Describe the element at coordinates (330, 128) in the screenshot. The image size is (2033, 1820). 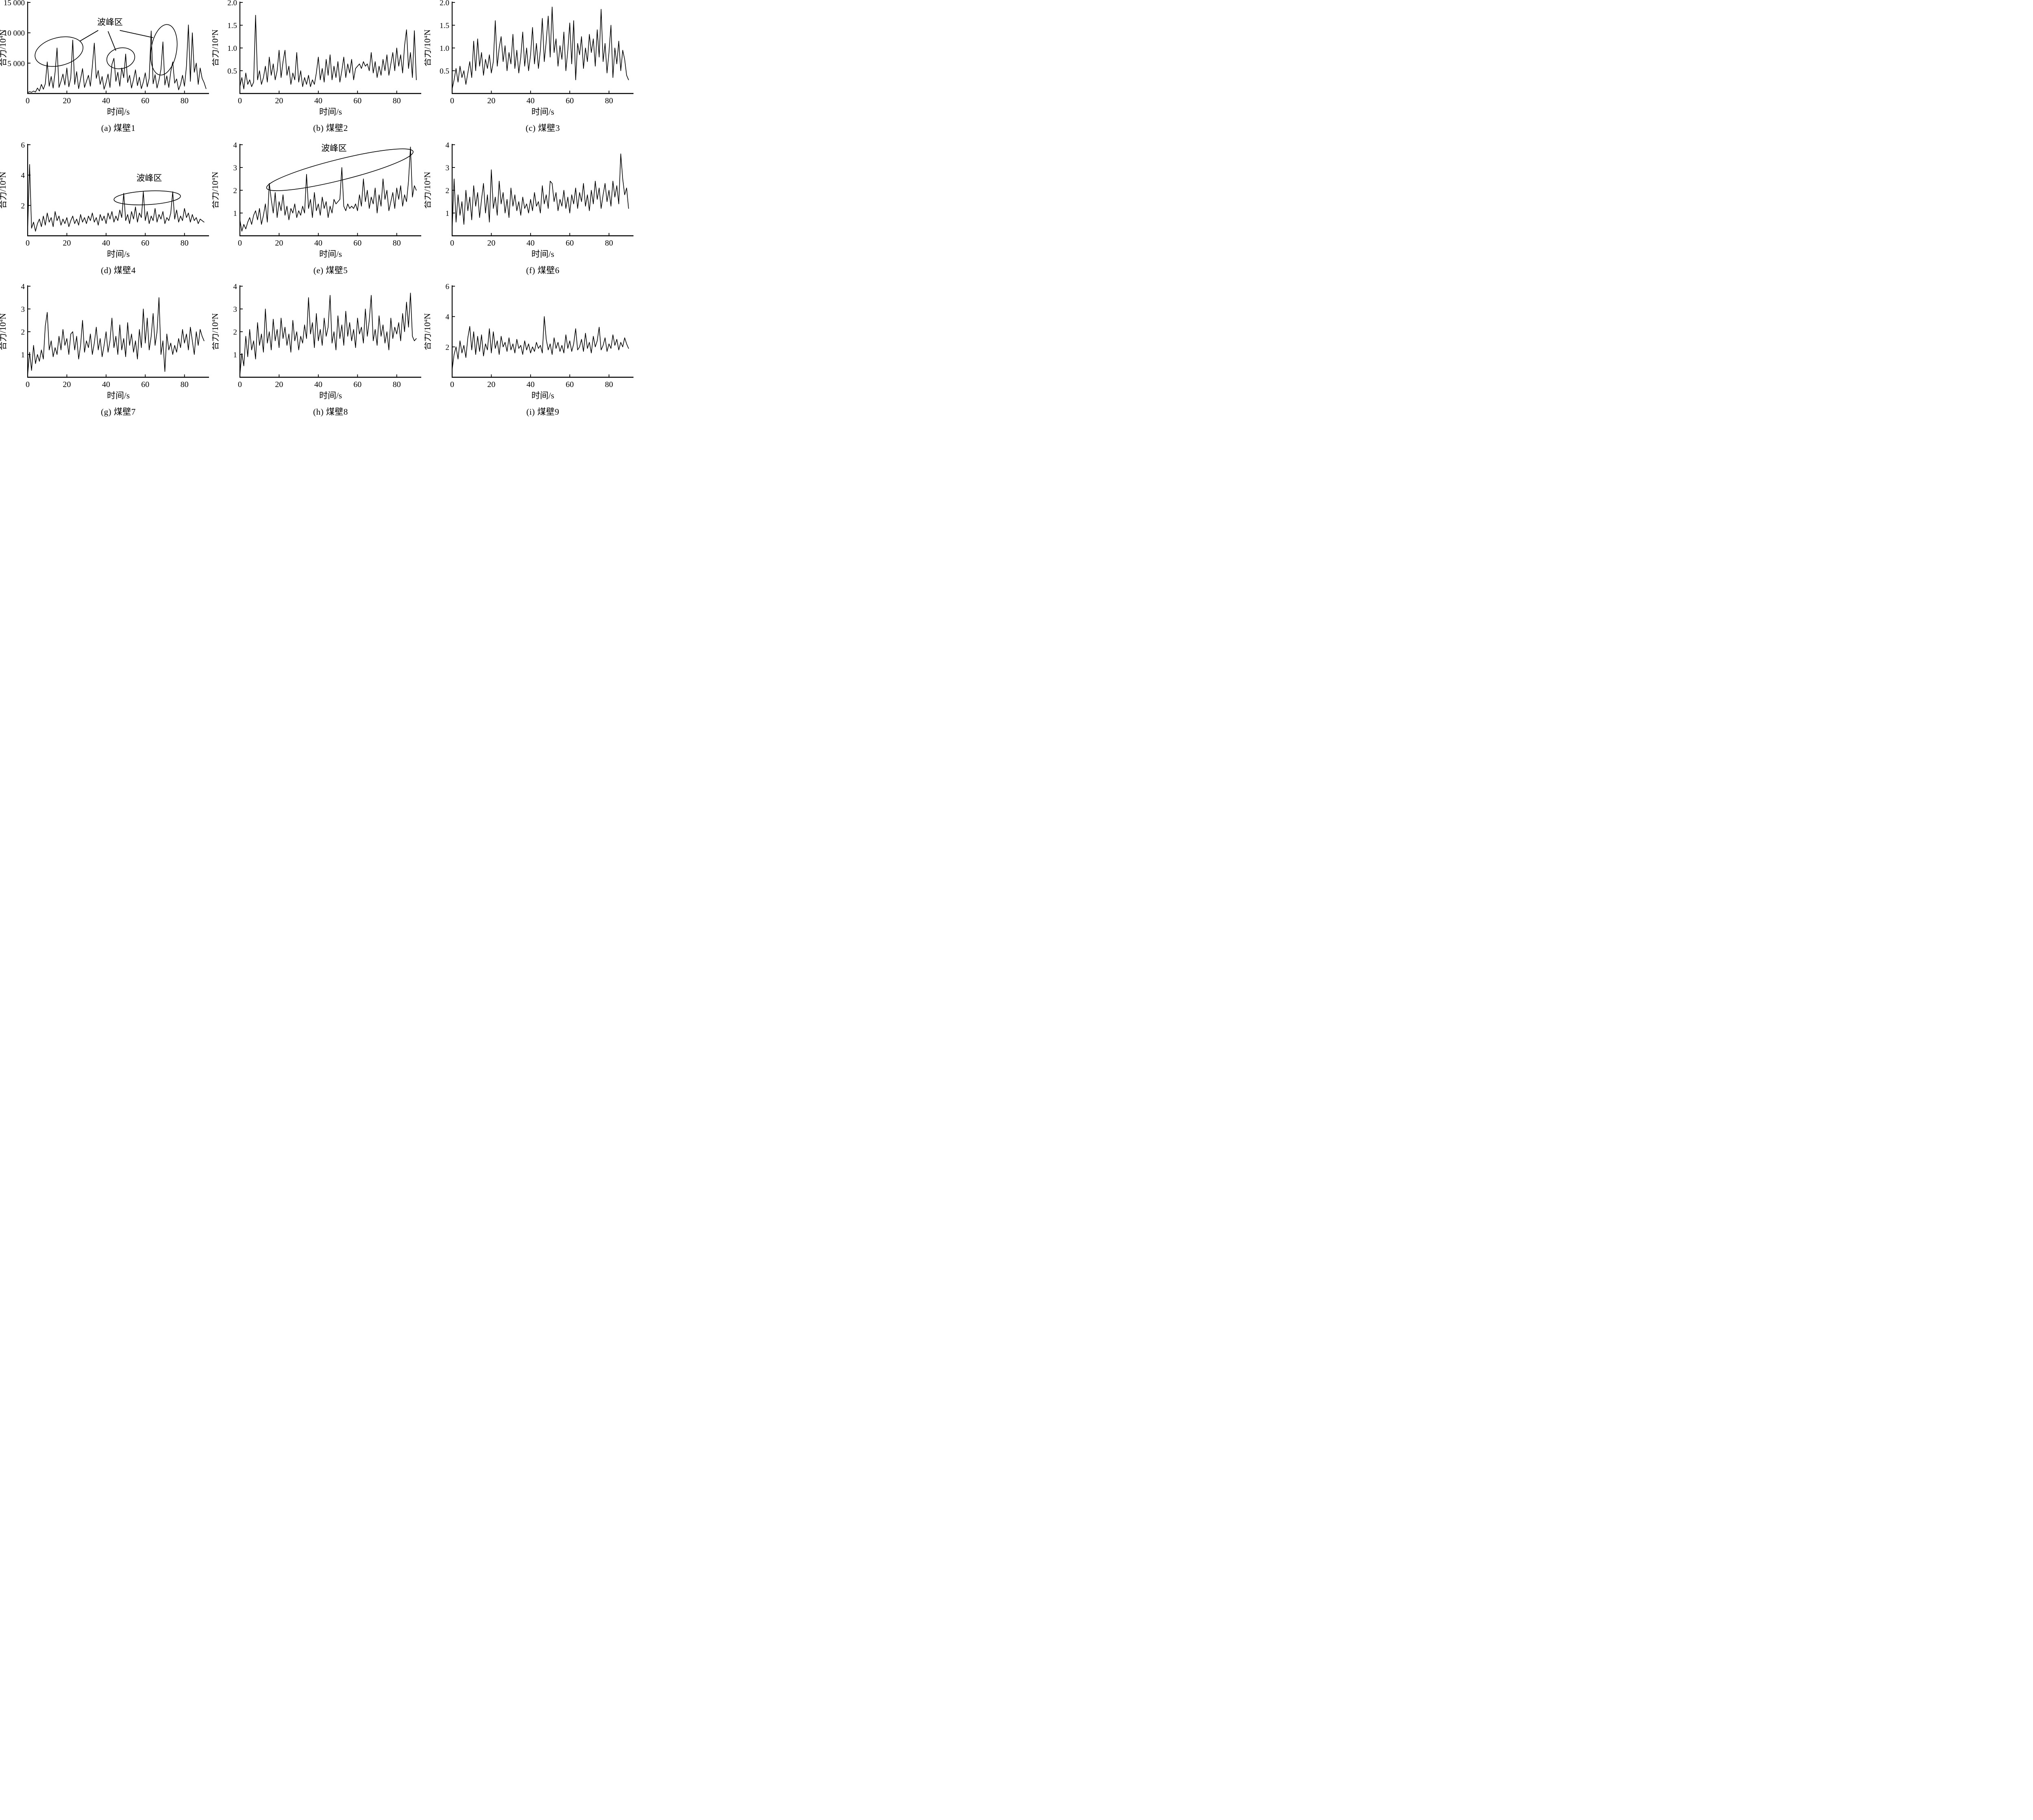
I see `chart-b-caption: (b) 煤壁2` at that location.